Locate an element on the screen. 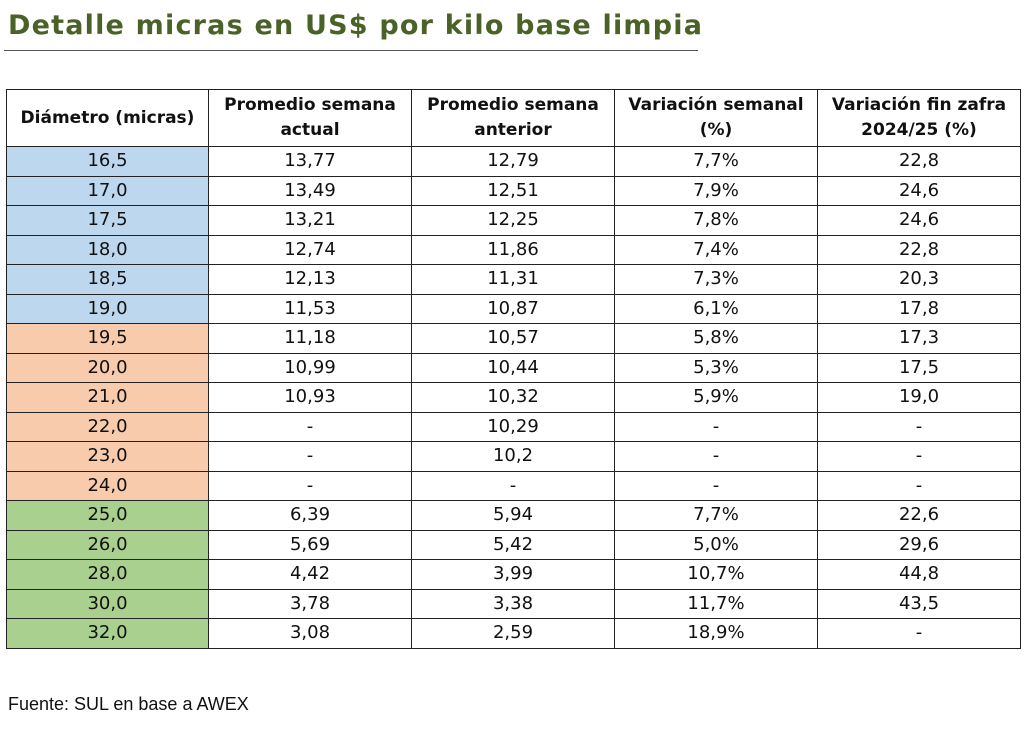 The width and height of the screenshot is (1024, 746). table-row: 24,0- - - - is located at coordinates (513, 485).